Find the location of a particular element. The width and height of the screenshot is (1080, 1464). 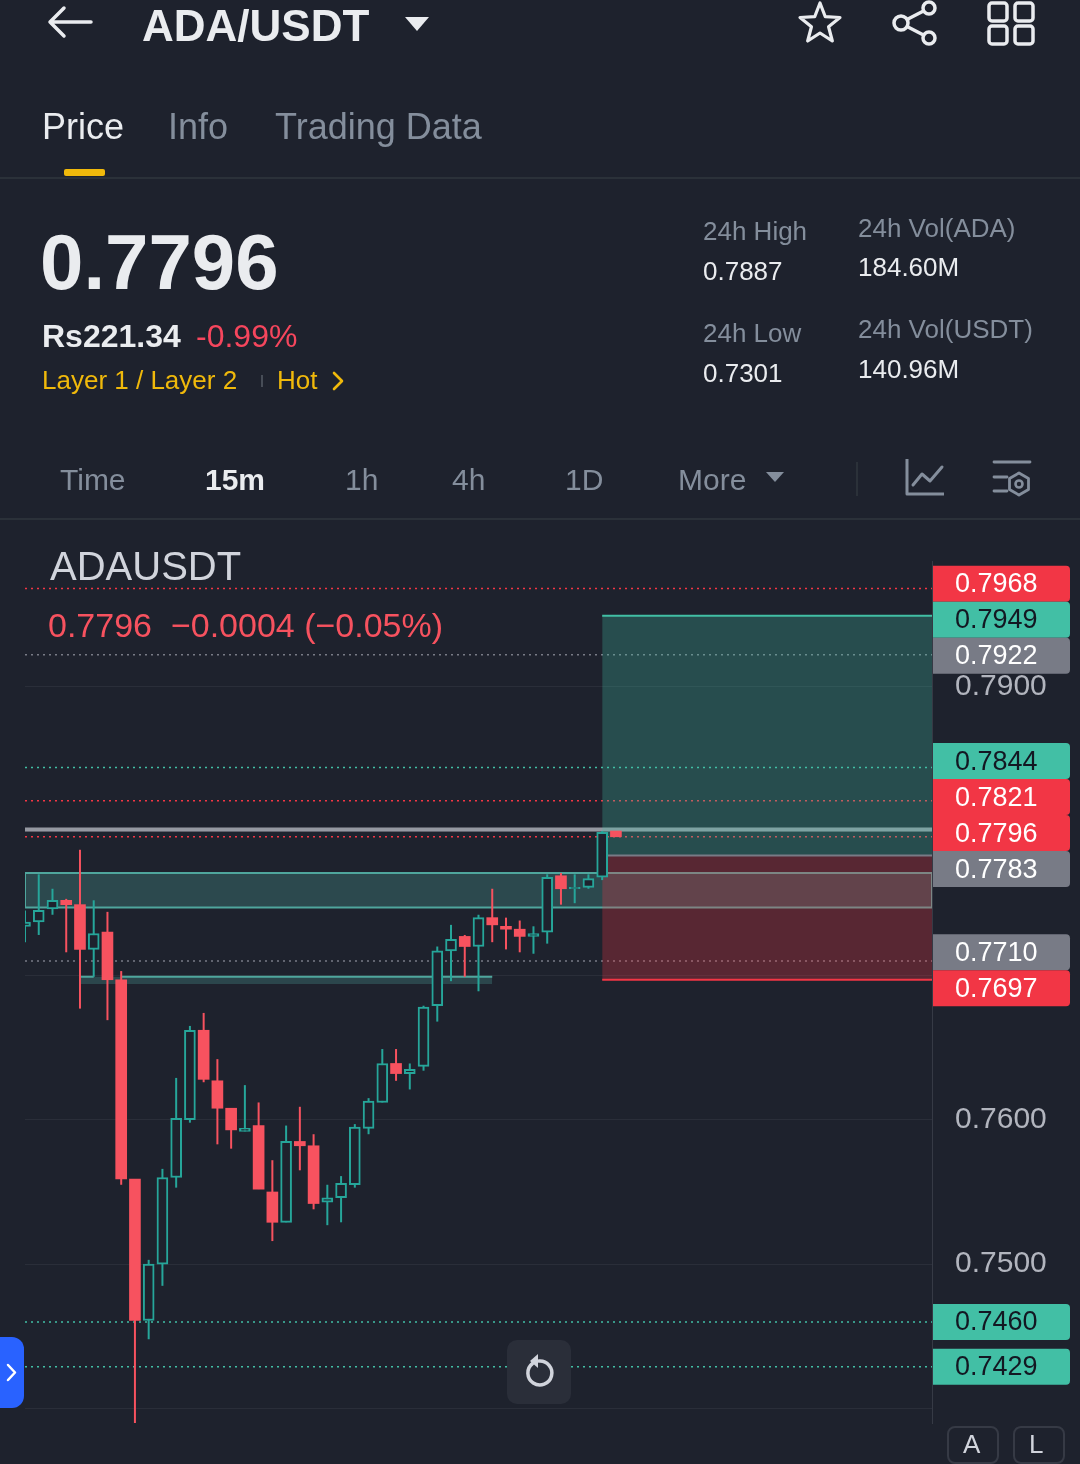

text: 24h Vol(ADA) is located at coordinates (937, 229).